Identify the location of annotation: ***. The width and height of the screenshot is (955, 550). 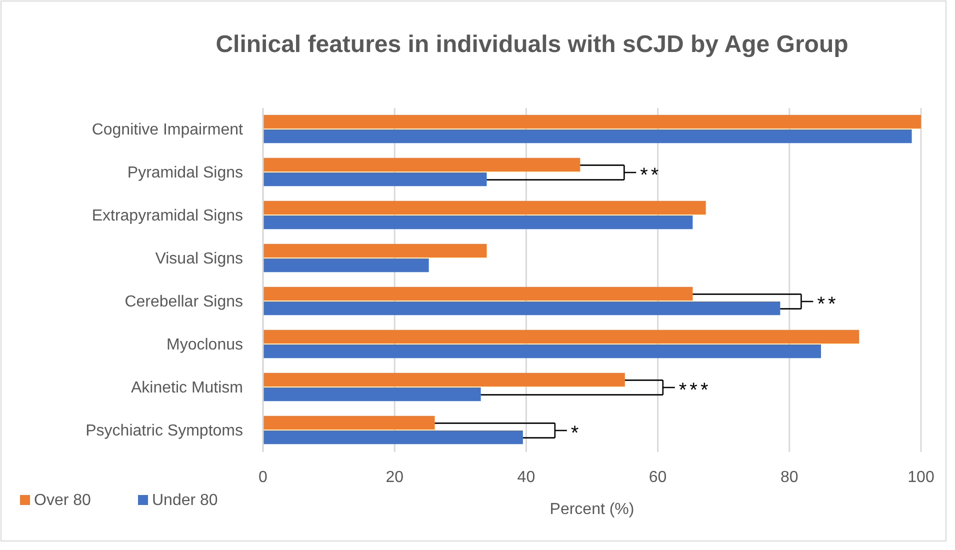
(695, 391).